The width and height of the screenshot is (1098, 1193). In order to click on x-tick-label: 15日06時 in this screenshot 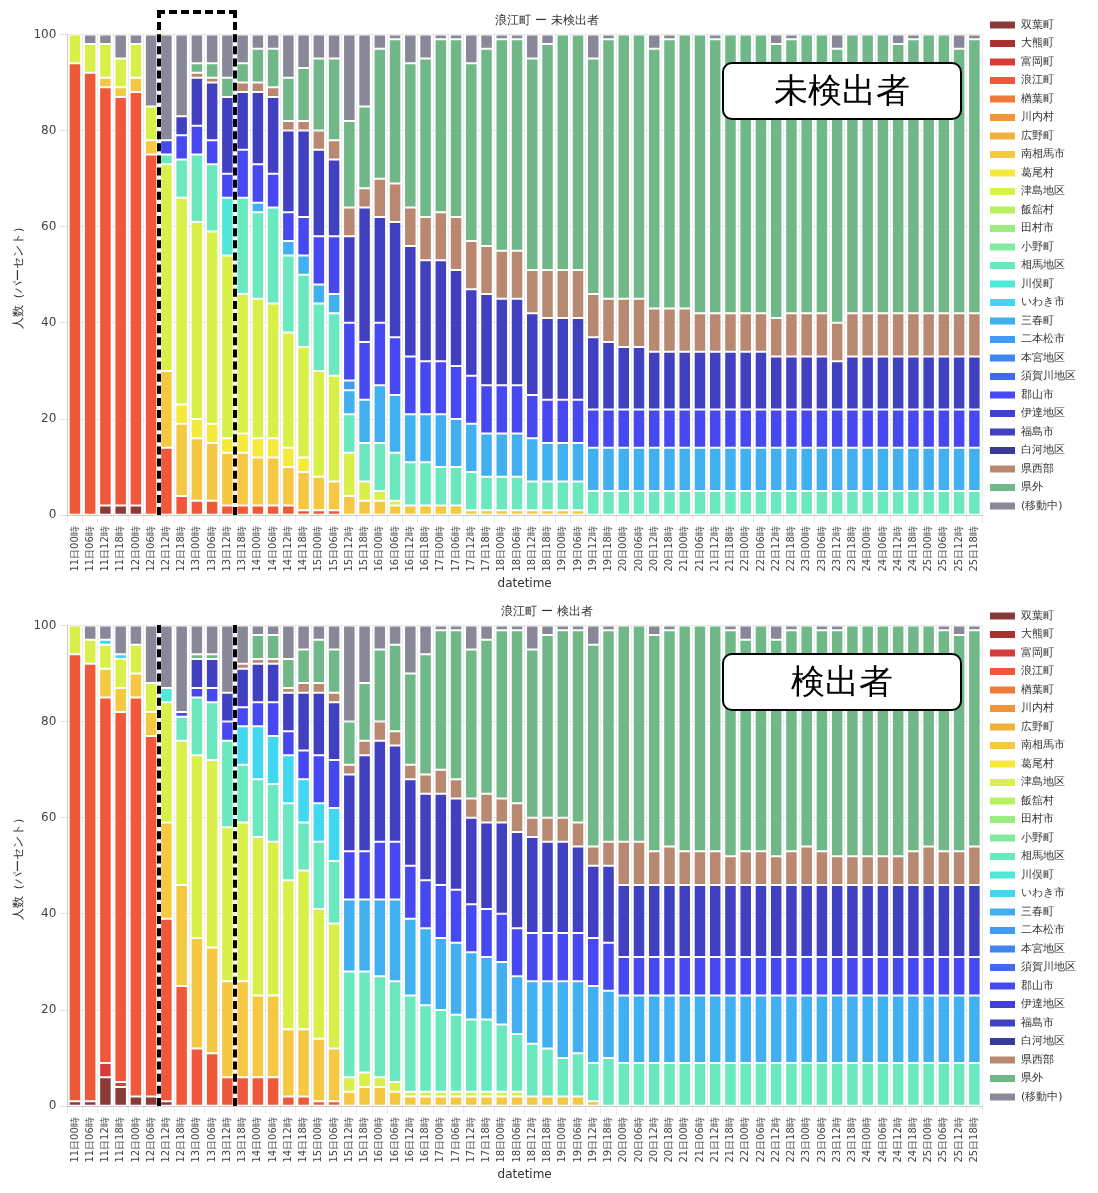, I will do `click(333, 1140)`.